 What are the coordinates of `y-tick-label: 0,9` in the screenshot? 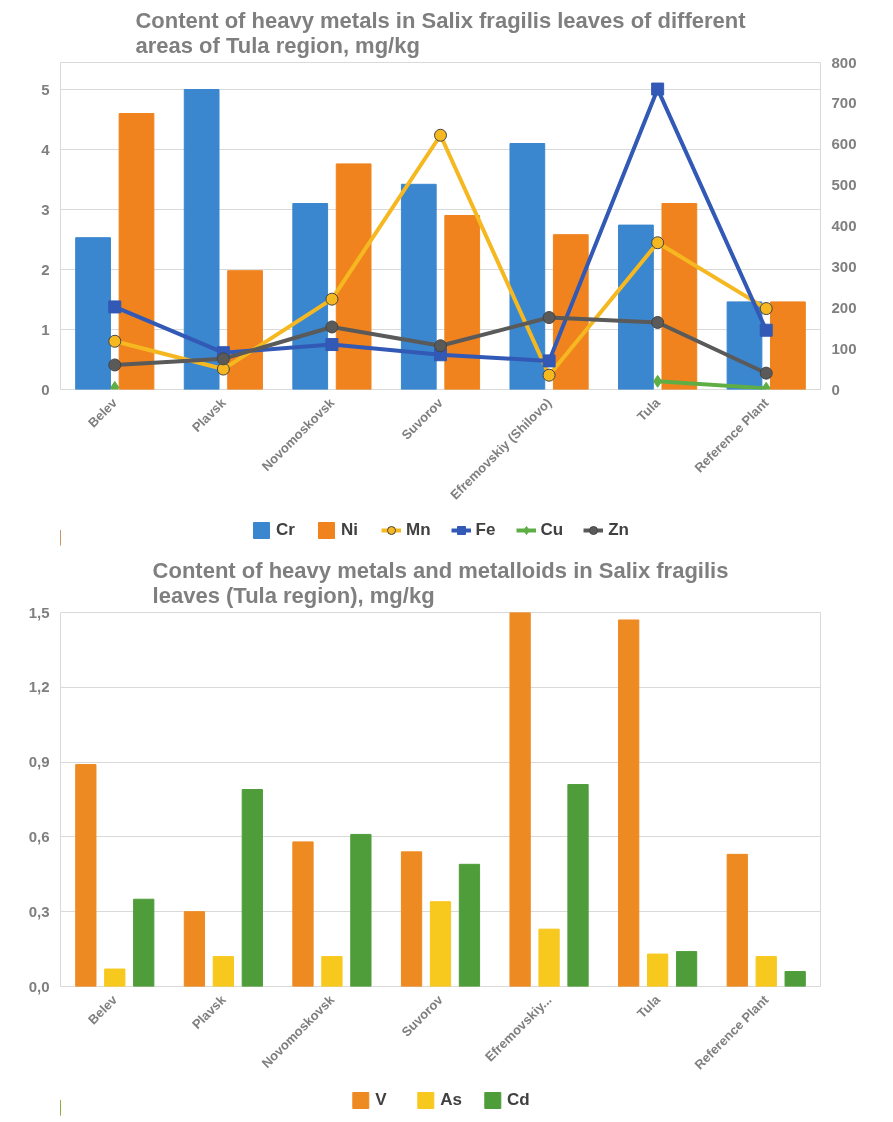 It's located at (39, 762).